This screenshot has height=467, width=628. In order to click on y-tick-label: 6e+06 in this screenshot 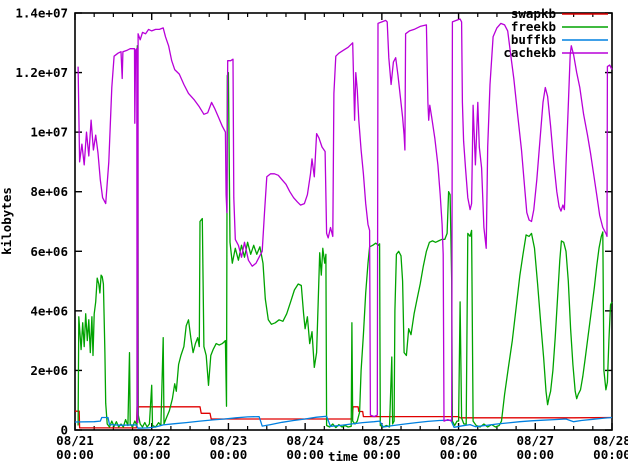, I will do `click(49, 251)`.